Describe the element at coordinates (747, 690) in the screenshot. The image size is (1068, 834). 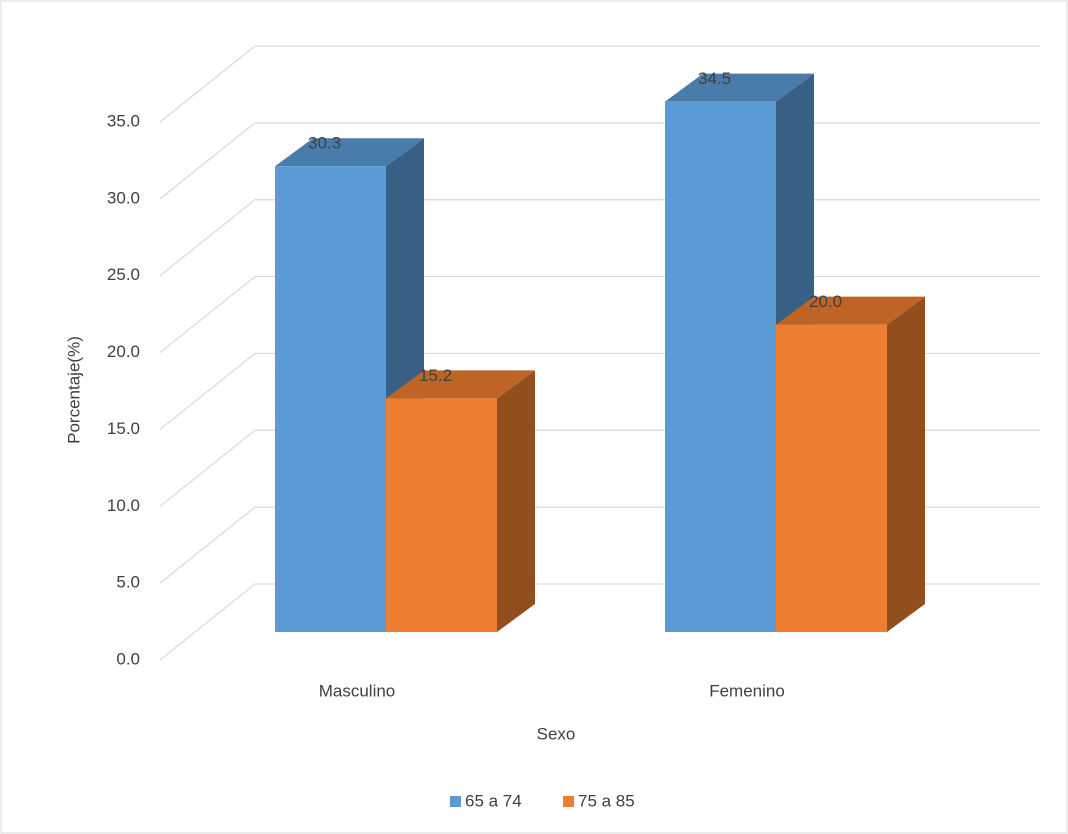
I see `x-tick-label: Femenino` at that location.